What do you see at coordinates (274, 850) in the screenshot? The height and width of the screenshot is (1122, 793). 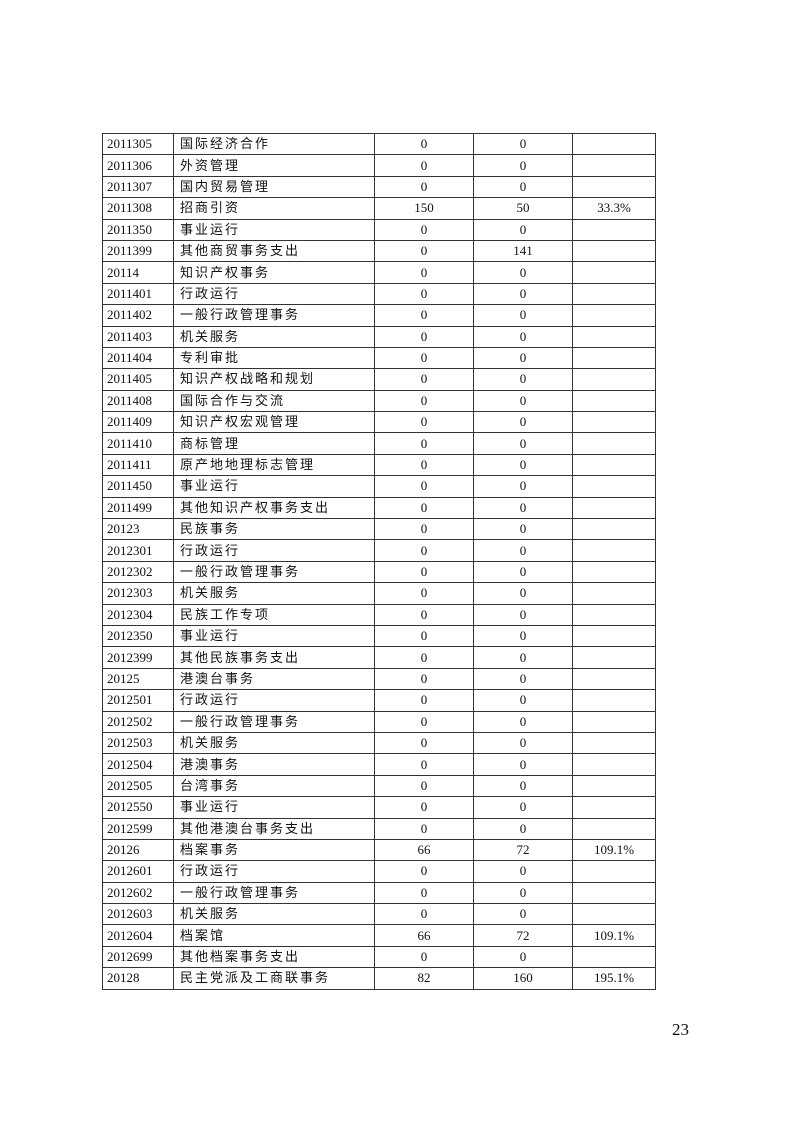 I see `cell-name: 档案事务` at bounding box center [274, 850].